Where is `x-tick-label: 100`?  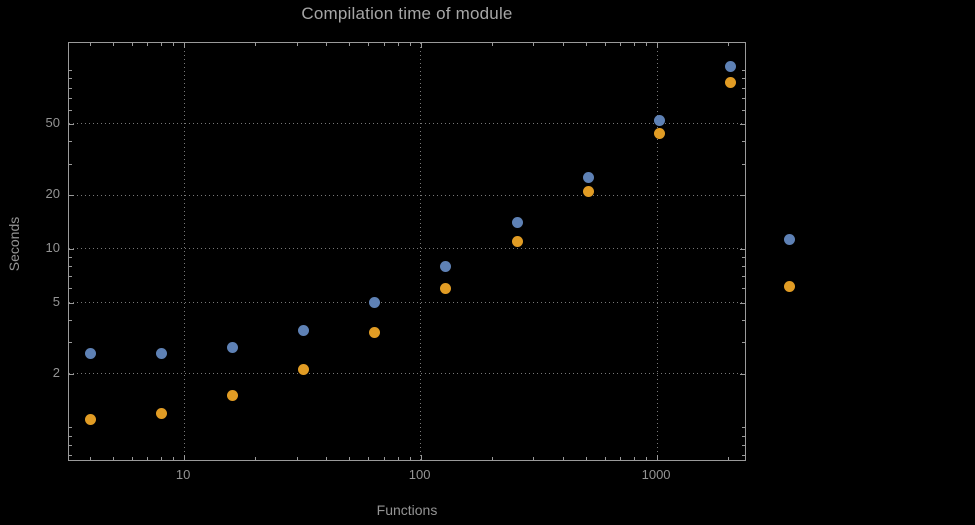
x-tick-label: 100 is located at coordinates (419, 474).